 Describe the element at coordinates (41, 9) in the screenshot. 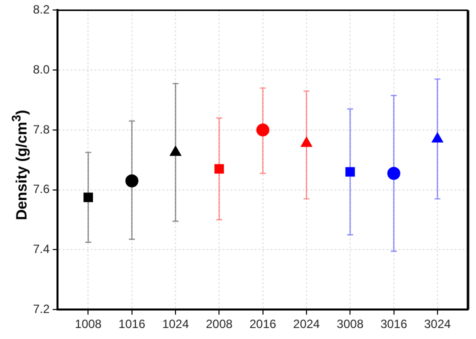

I see `y-tick-label: 8.2` at that location.